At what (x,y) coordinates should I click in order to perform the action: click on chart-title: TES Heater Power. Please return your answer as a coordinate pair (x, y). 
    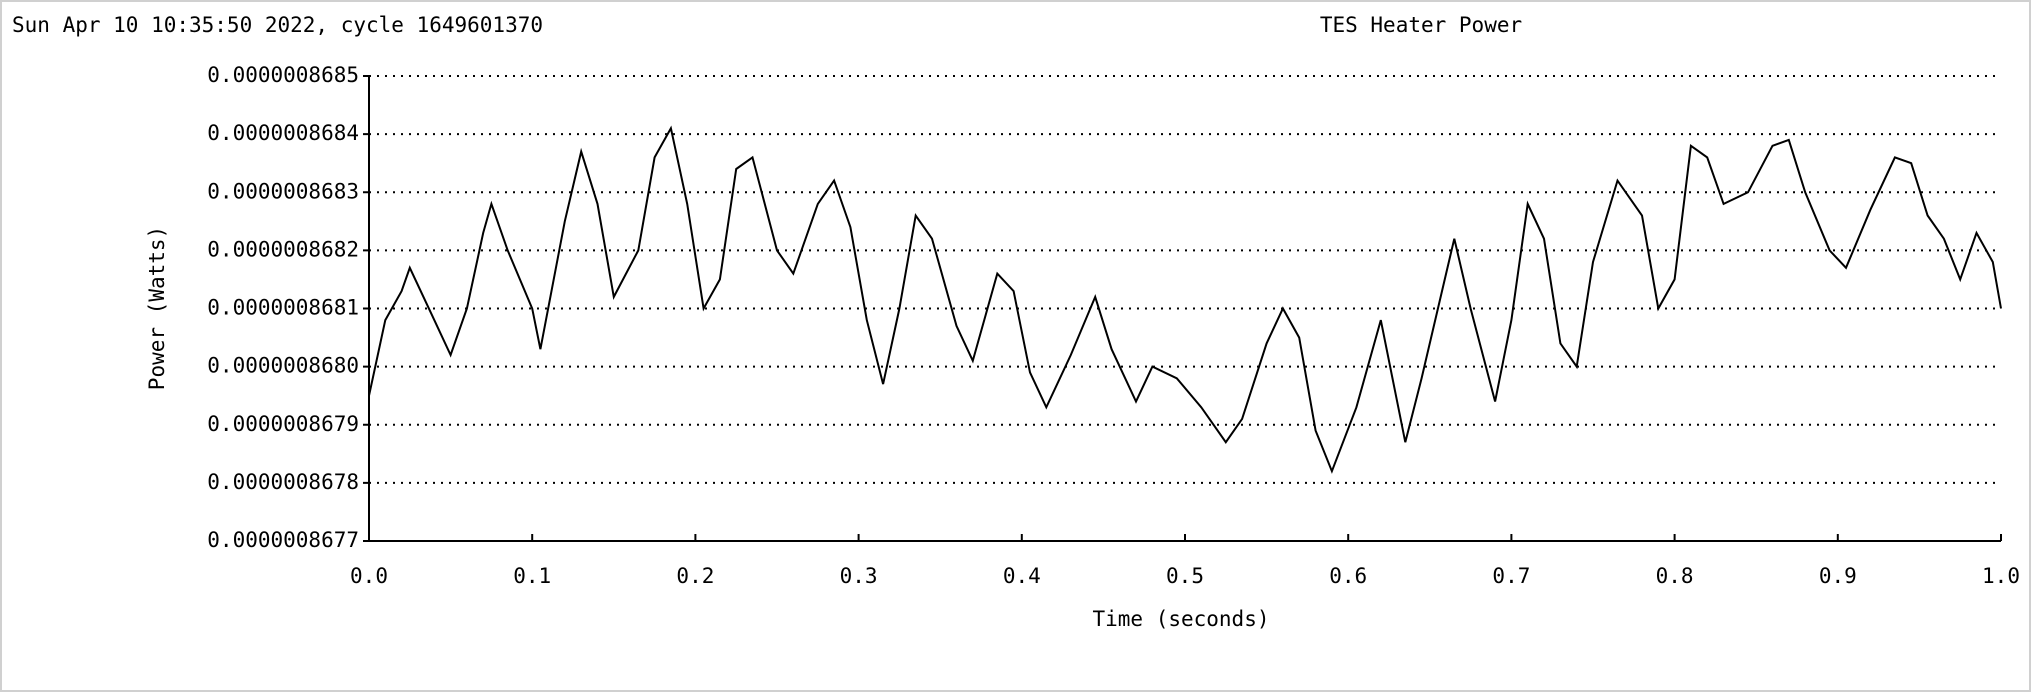
    Looking at the image, I should click on (1421, 25).